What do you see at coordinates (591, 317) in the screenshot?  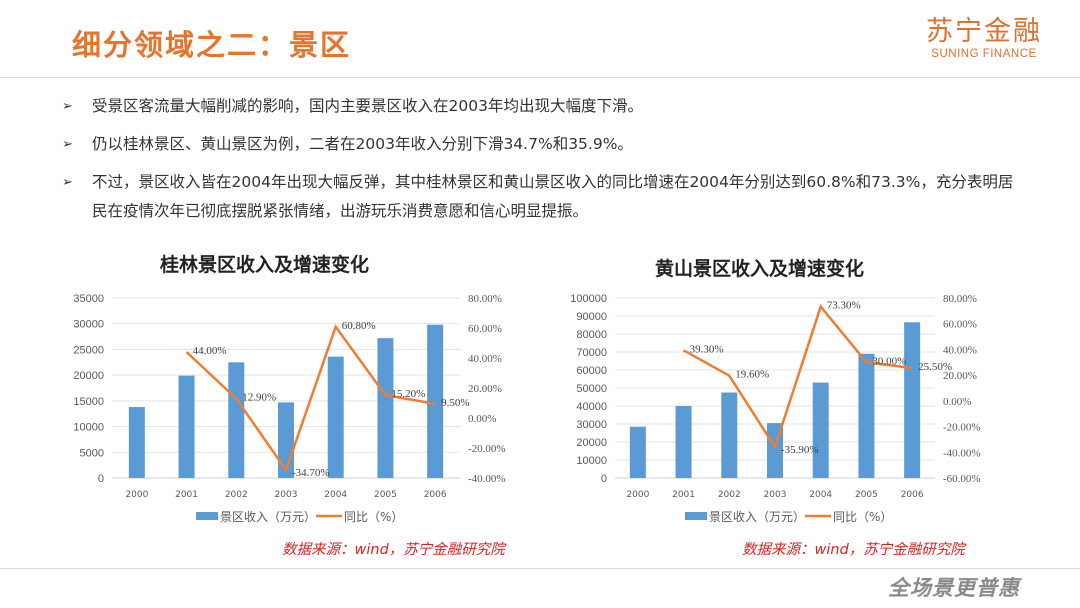 I see `left-axis-tick: 90000` at bounding box center [591, 317].